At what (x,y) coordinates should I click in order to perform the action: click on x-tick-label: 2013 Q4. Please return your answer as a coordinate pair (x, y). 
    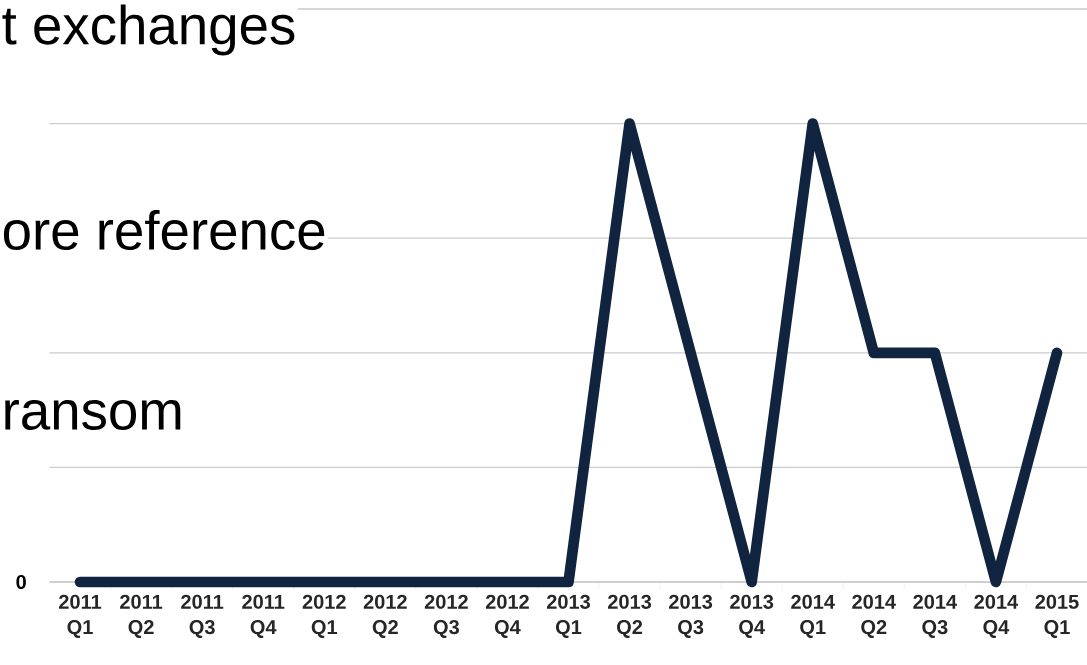
    Looking at the image, I should click on (752, 616).